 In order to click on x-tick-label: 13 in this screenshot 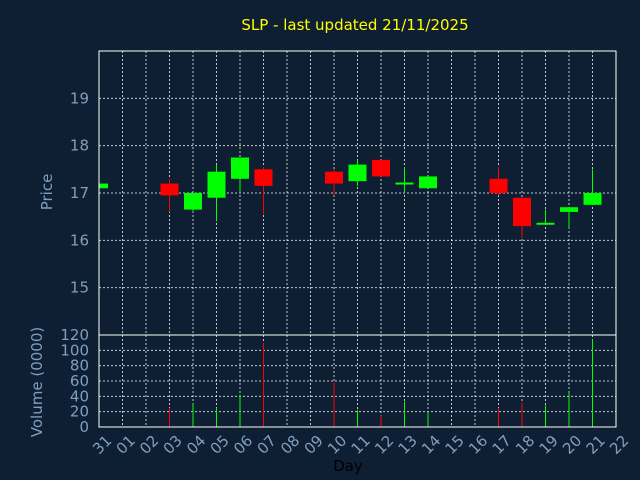, I will do `click(408, 445)`.